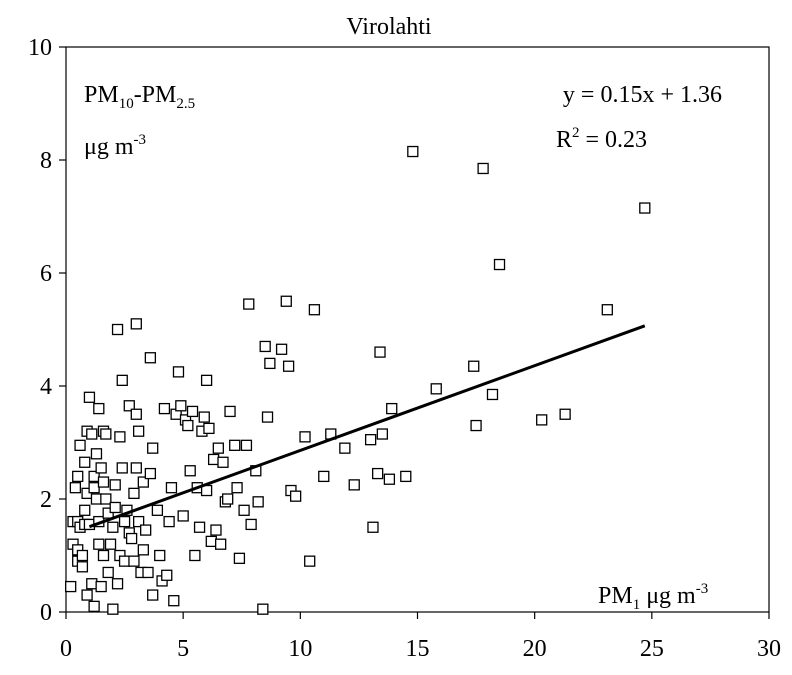 This screenshot has width=792, height=675. Describe the element at coordinates (653, 597) in the screenshot. I see `x-quantity-annotation: PM1 μg m-3` at that location.